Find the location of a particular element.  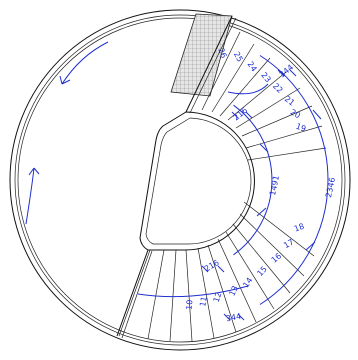

outer-radius-dimension: 2346 is located at coordinates (330, 188).